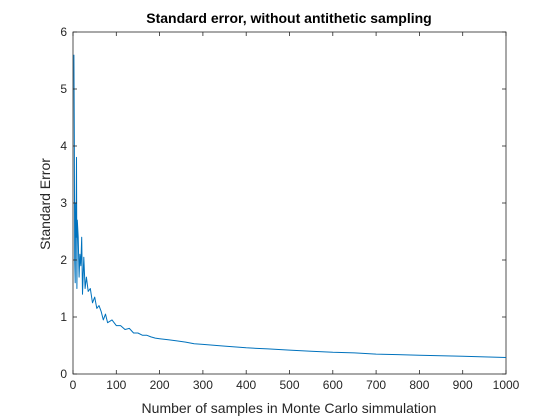 Image resolution: width=560 pixels, height=420 pixels. What do you see at coordinates (73, 385) in the screenshot?
I see `x-tick-label: 0` at bounding box center [73, 385].